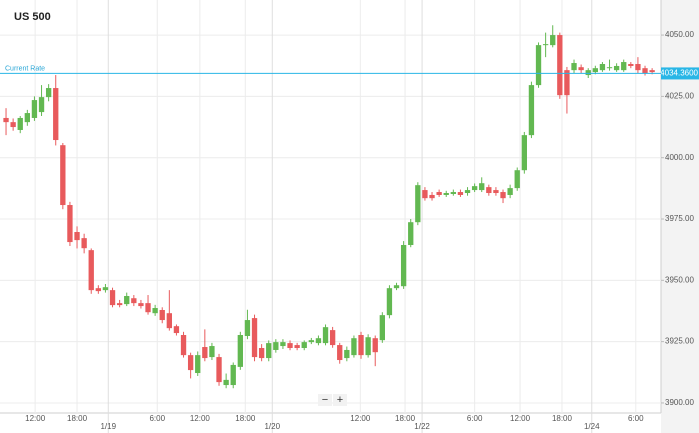 This screenshot has width=699, height=433. I want to click on chart-title: US 500, so click(32, 17).